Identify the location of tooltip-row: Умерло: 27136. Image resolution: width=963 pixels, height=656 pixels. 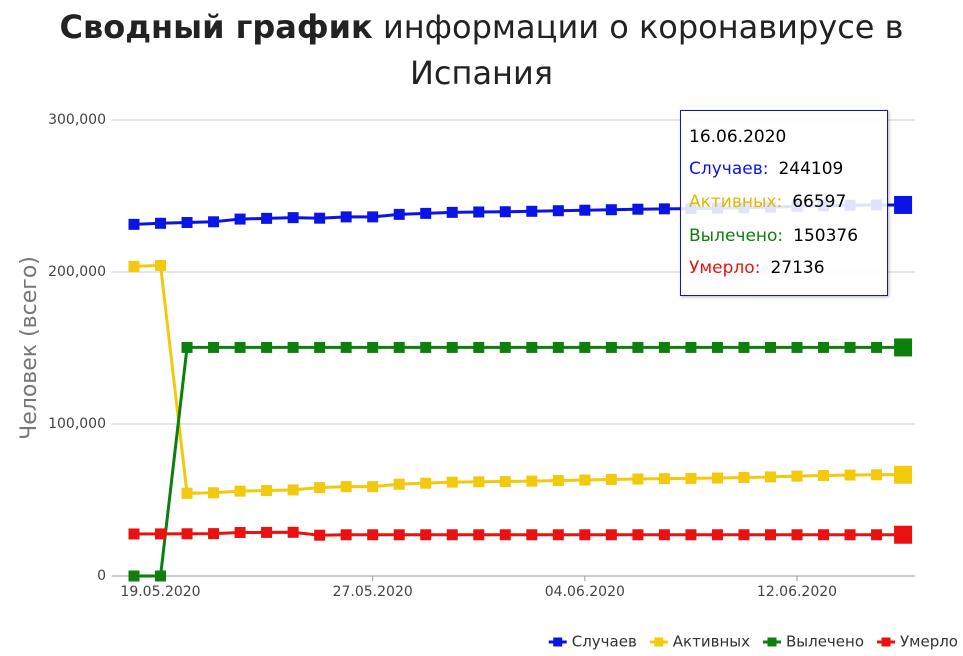
(757, 268).